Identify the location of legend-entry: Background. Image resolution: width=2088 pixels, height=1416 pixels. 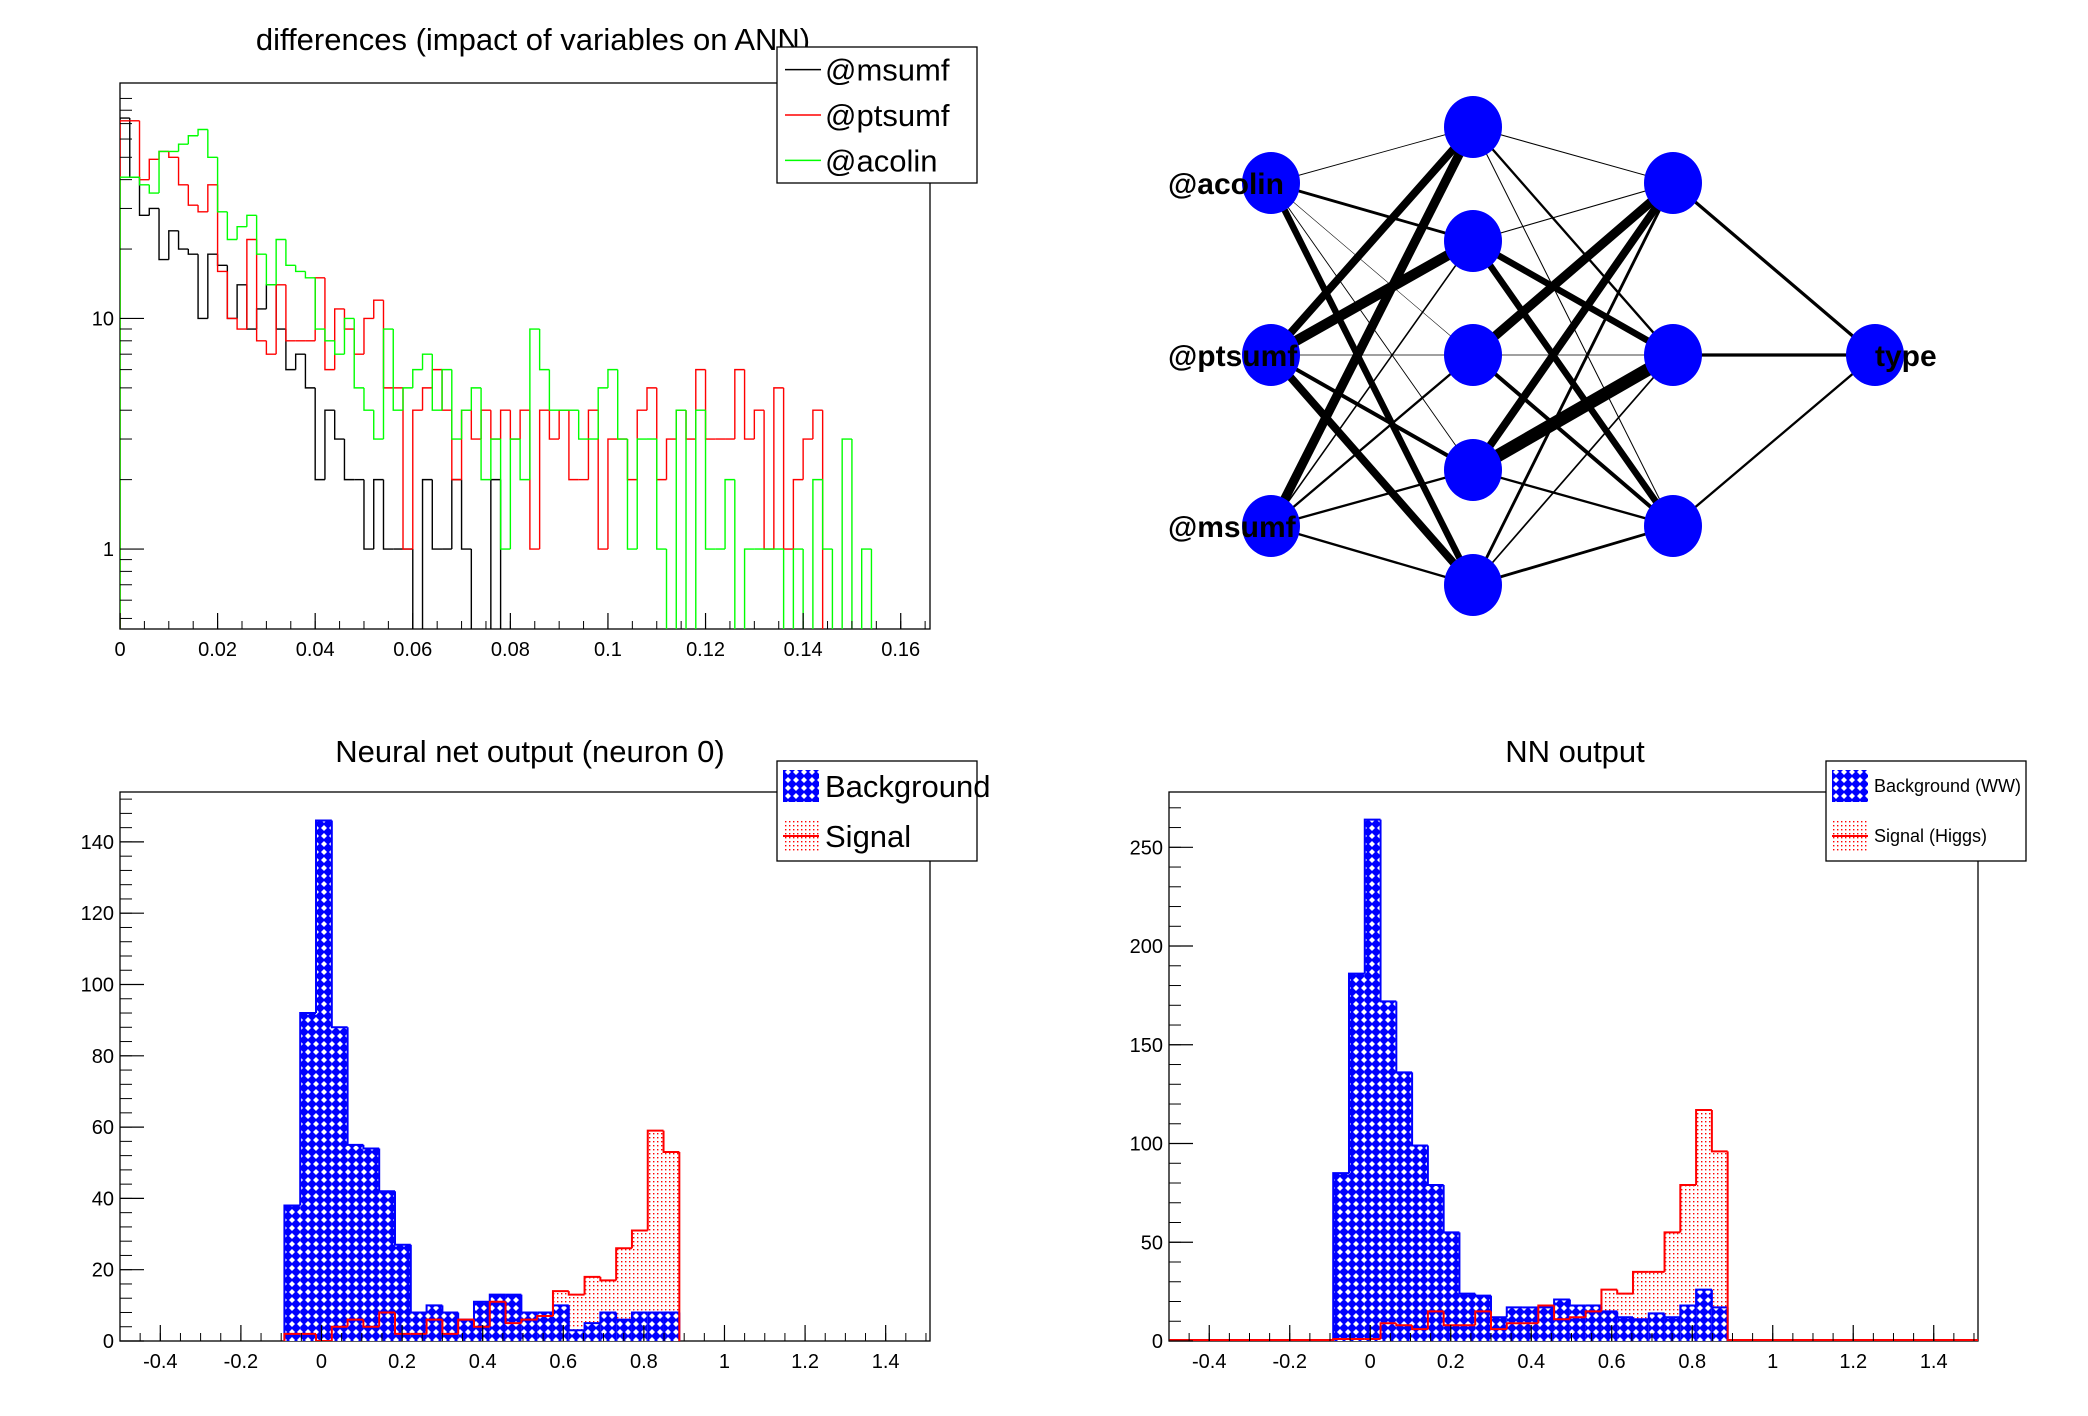
(886, 786).